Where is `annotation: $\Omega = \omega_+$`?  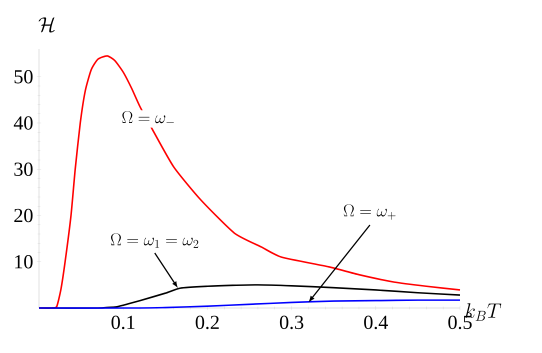
annotation: $\Omega = \omega_+$ is located at coordinates (370, 212).